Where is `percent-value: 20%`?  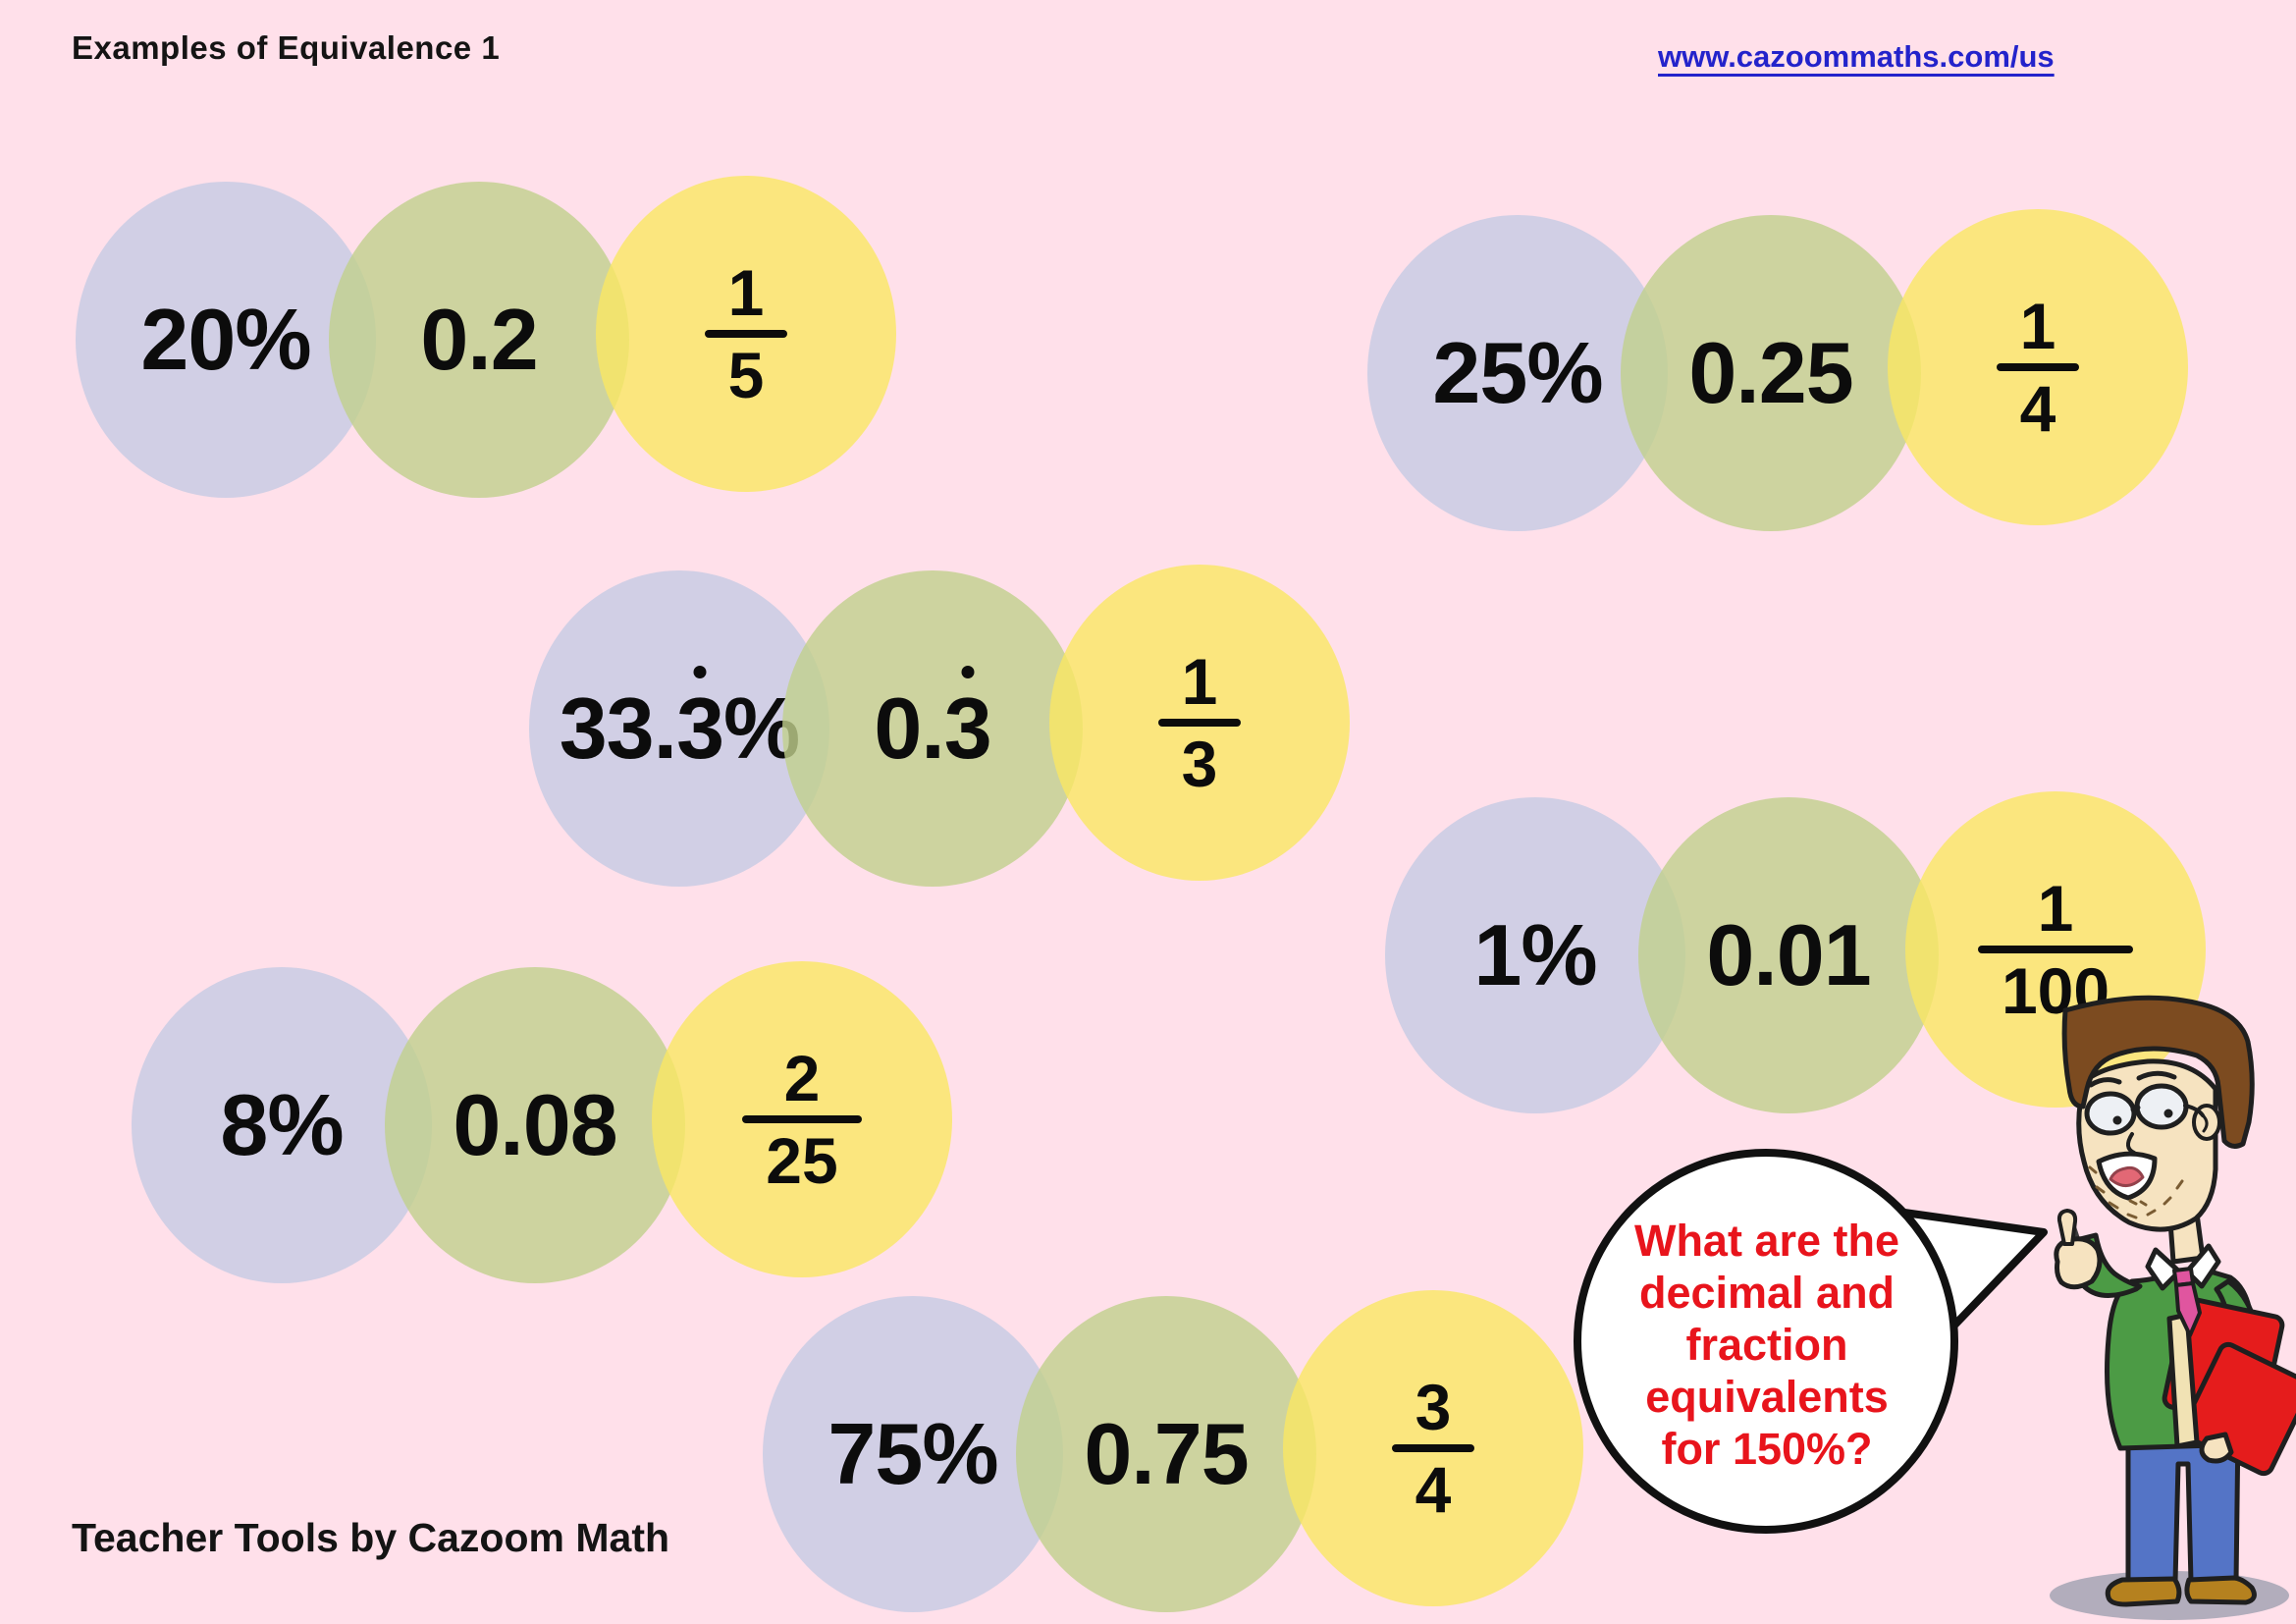
percent-value: 20% is located at coordinates (225, 340).